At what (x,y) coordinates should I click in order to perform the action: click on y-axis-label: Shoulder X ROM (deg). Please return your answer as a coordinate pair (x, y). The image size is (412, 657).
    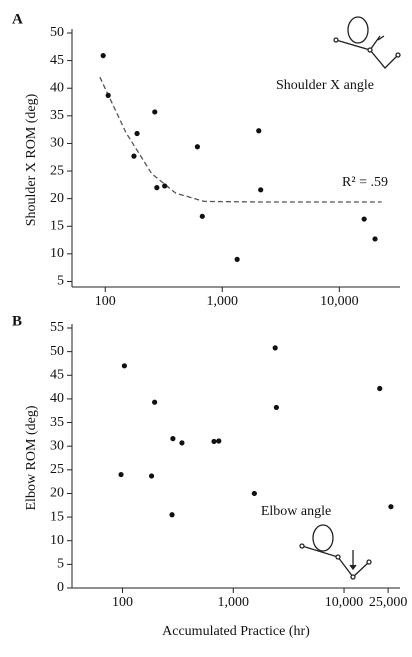
    Looking at the image, I should click on (31, 159).